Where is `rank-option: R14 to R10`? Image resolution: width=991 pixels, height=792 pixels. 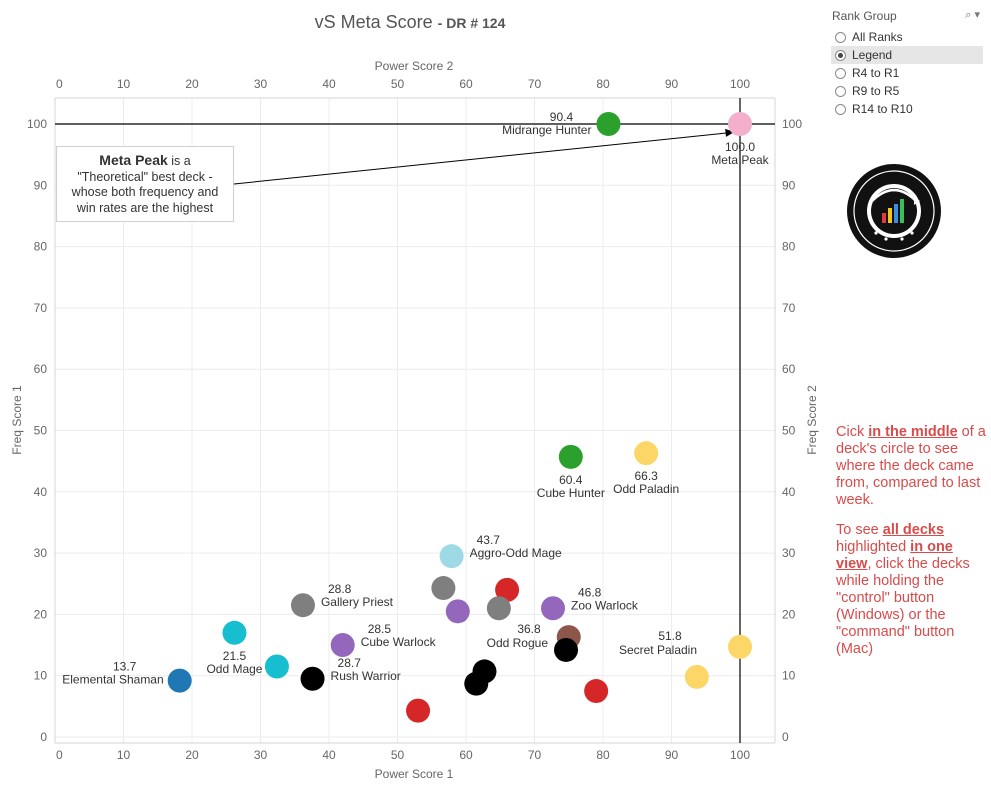 rank-option: R14 to R10 is located at coordinates (907, 109).